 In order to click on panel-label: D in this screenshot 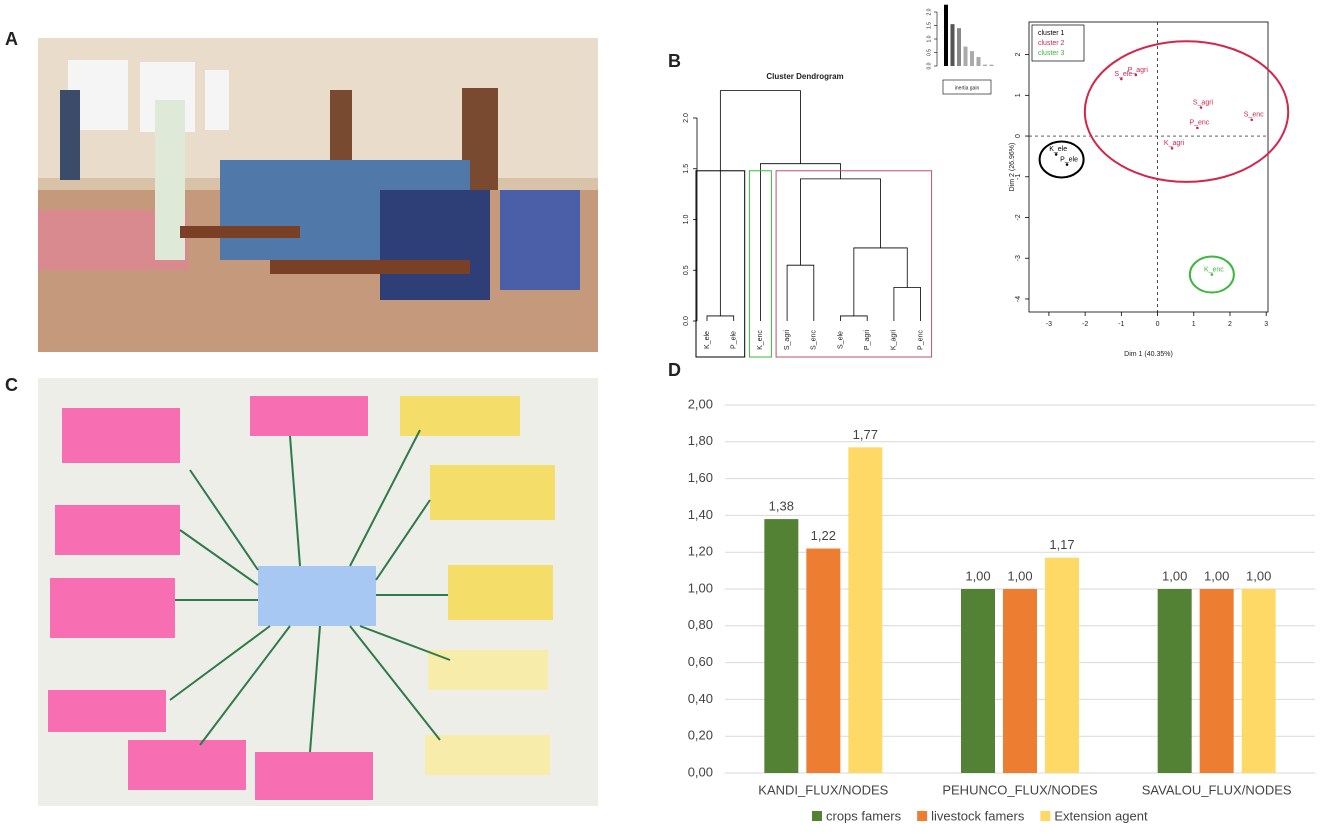, I will do `click(674, 370)`.